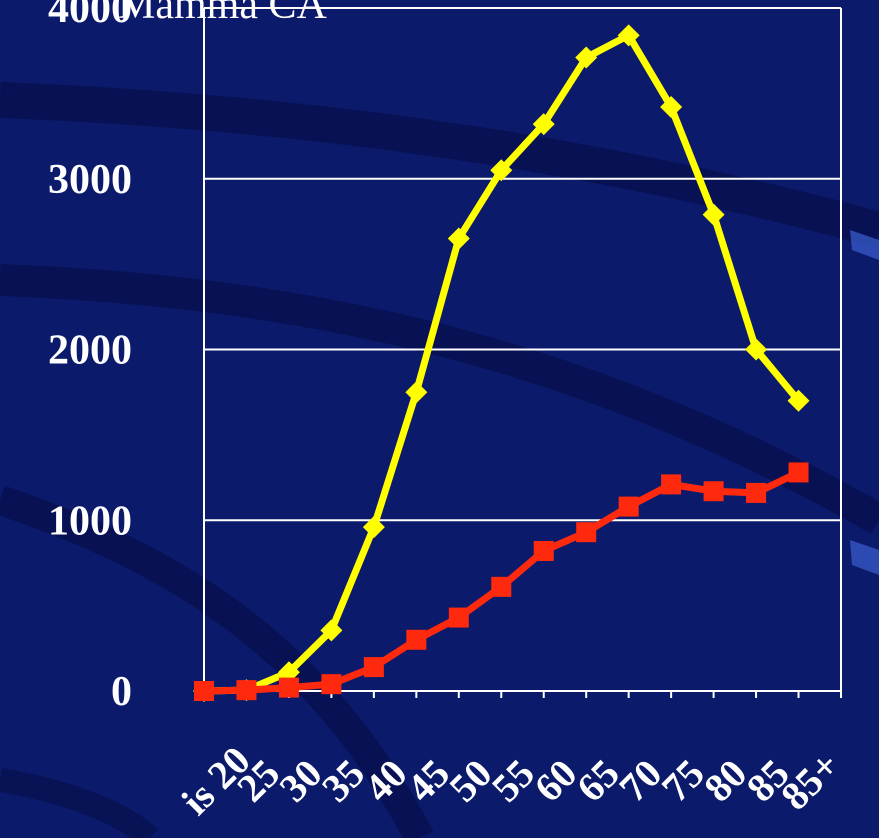 Image resolution: width=879 pixels, height=838 pixels. Describe the element at coordinates (90, 180) in the screenshot. I see `y-tick-label: 3000` at that location.